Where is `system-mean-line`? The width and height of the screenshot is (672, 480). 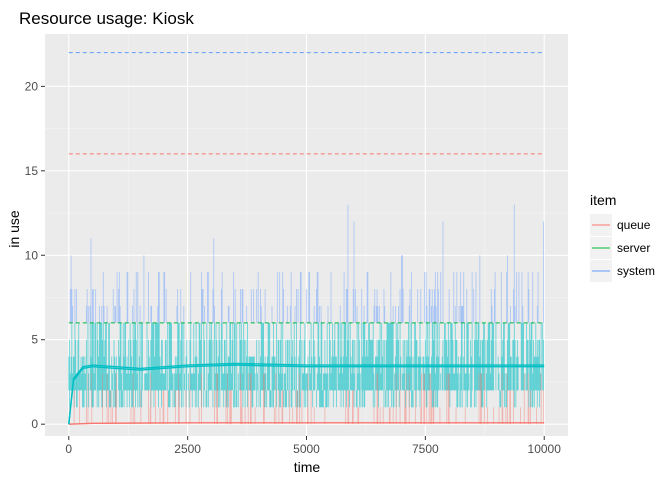 system-mean-line is located at coordinates (306, 393).